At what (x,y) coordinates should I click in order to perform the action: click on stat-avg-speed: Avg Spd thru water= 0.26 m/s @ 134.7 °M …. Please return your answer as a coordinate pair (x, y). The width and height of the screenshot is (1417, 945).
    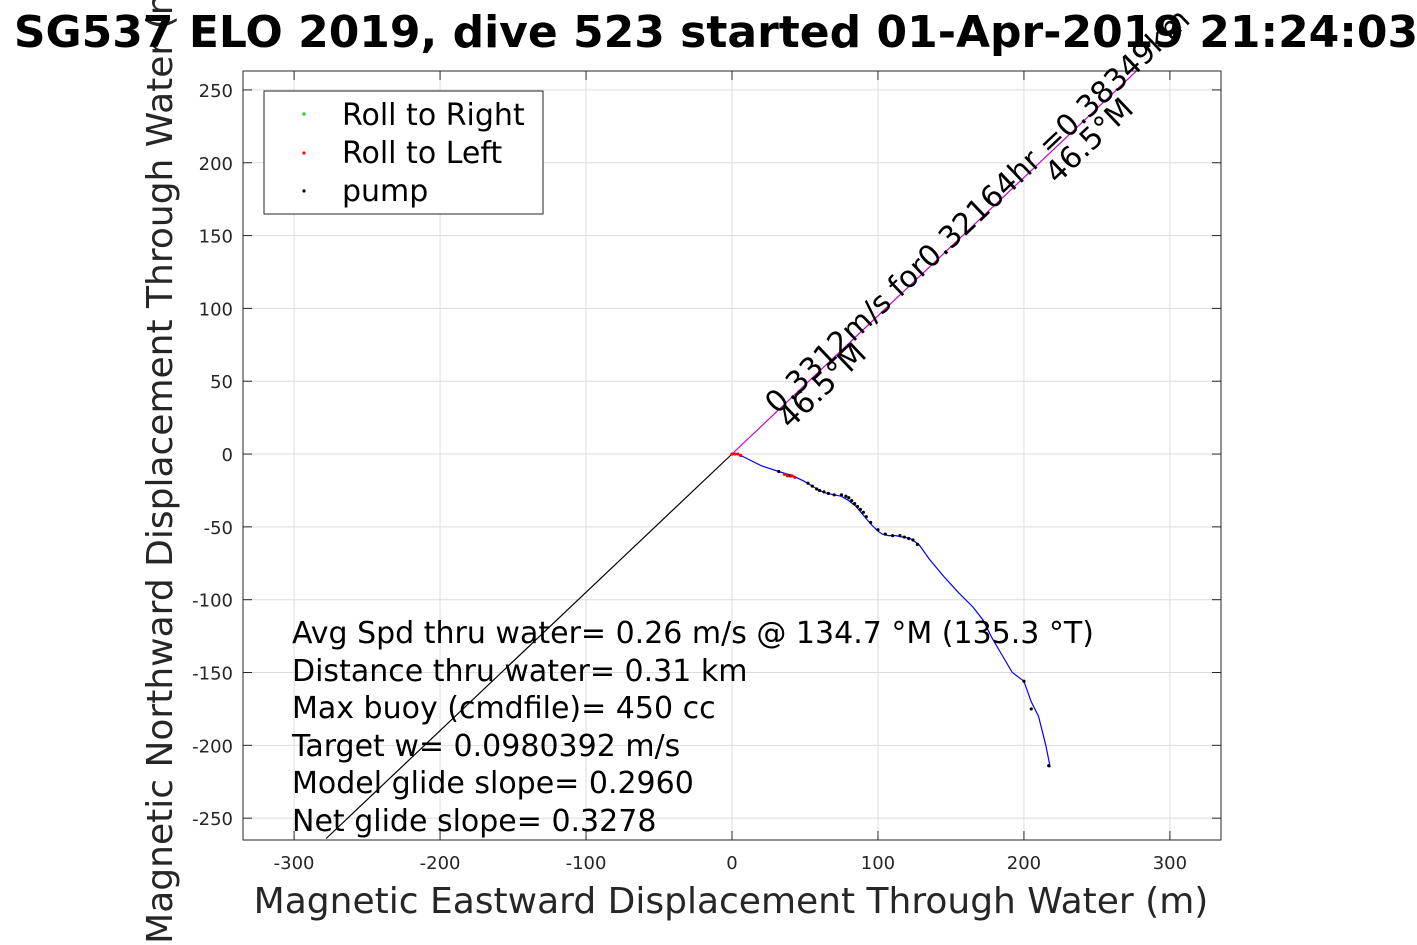
    Looking at the image, I should click on (693, 633).